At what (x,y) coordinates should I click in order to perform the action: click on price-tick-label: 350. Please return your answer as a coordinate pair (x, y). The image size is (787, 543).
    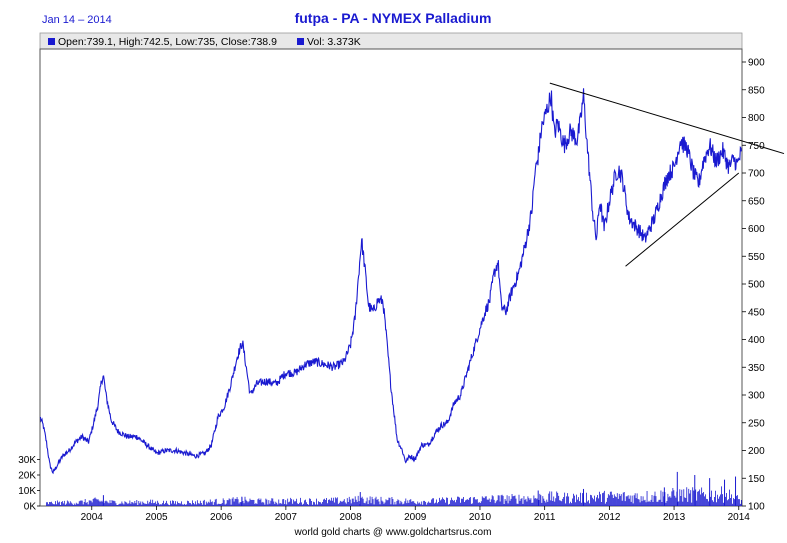
    Looking at the image, I should click on (756, 368).